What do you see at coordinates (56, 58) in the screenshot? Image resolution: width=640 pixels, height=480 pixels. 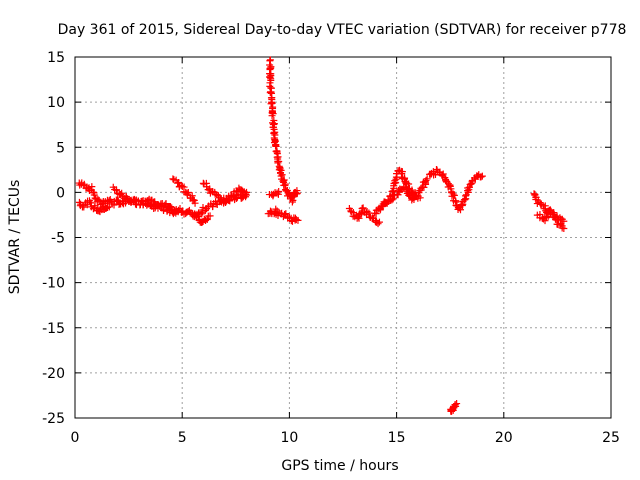 I see `y-tick-label: 15` at bounding box center [56, 58].